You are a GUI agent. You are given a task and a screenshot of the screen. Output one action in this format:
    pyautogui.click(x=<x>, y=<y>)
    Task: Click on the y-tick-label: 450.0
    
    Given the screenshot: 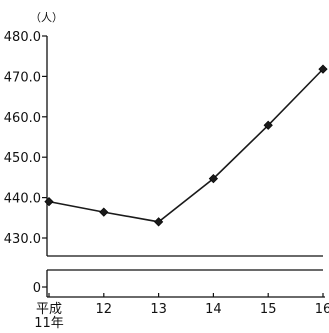 What is the action you would take?
    pyautogui.click(x=22, y=158)
    